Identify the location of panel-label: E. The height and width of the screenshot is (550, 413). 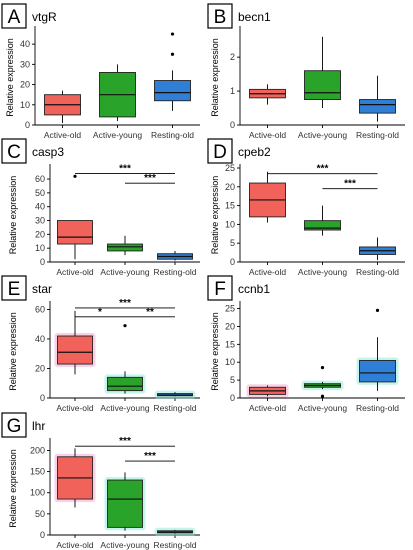
(14, 289).